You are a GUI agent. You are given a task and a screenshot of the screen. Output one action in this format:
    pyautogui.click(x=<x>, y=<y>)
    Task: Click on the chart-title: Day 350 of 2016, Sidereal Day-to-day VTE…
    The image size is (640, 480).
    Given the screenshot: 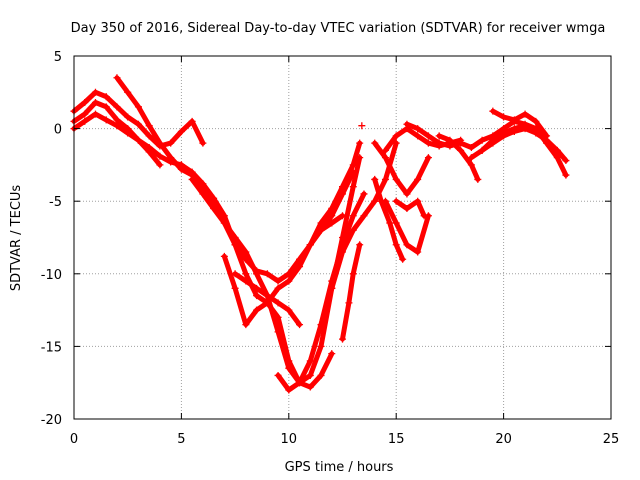 What is the action you would take?
    pyautogui.click(x=338, y=28)
    